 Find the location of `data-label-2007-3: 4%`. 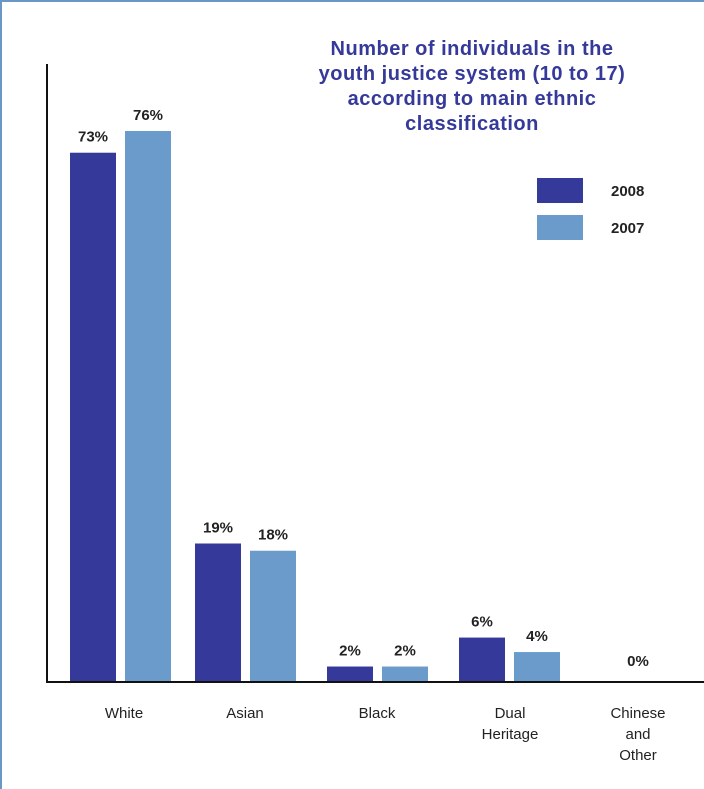

data-label-2007-3: 4% is located at coordinates (537, 636).